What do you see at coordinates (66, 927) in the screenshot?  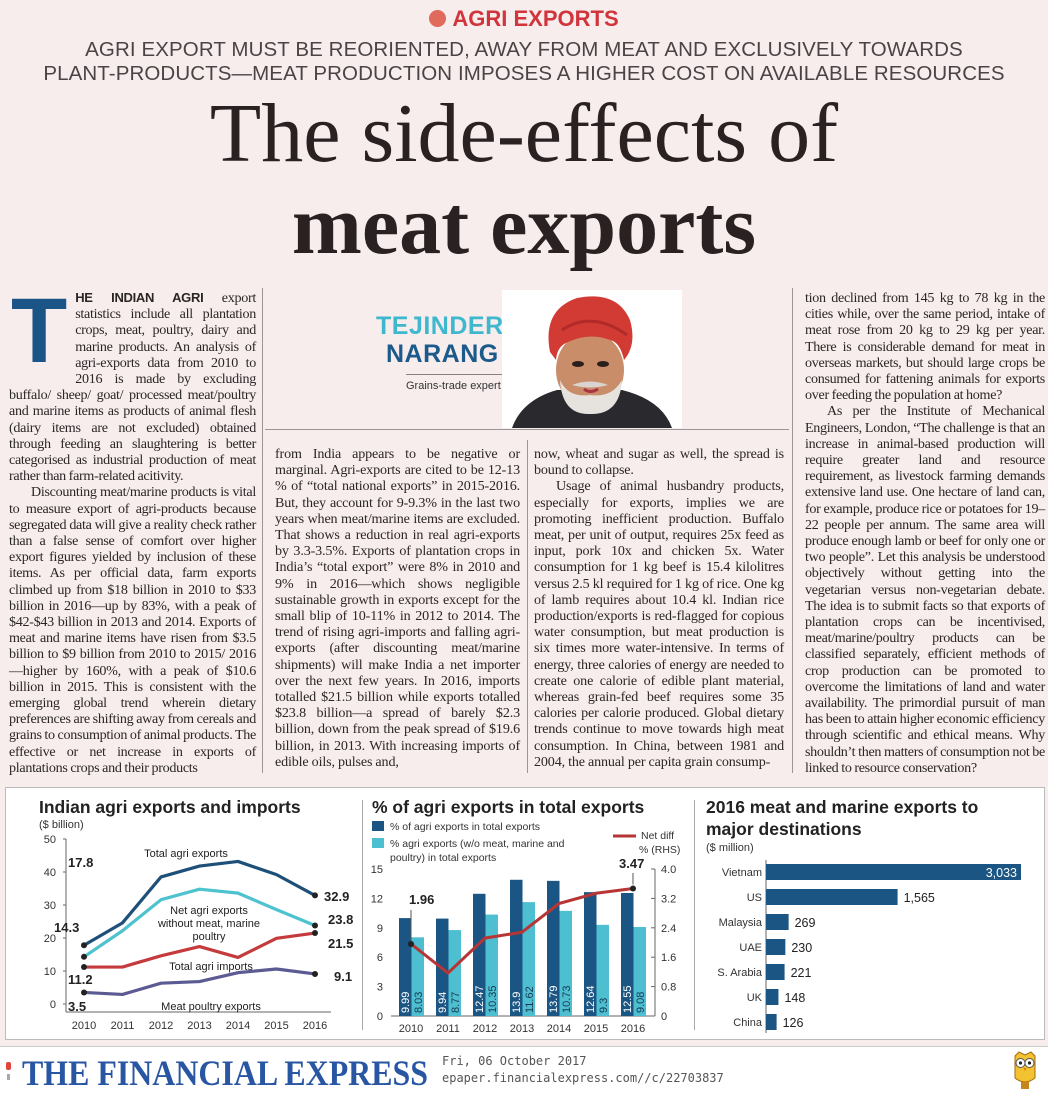 I see `start-value-label: 14.3` at bounding box center [66, 927].